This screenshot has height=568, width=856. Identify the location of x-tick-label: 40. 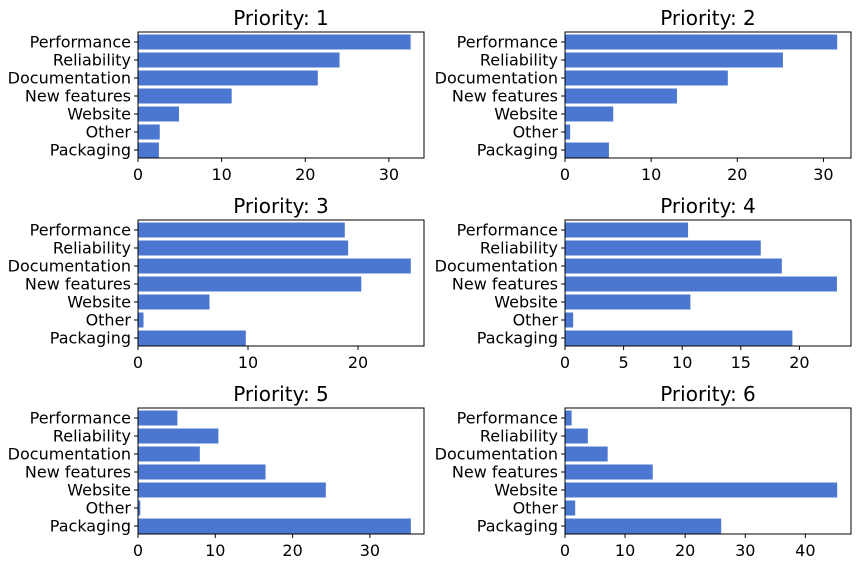
(805, 550).